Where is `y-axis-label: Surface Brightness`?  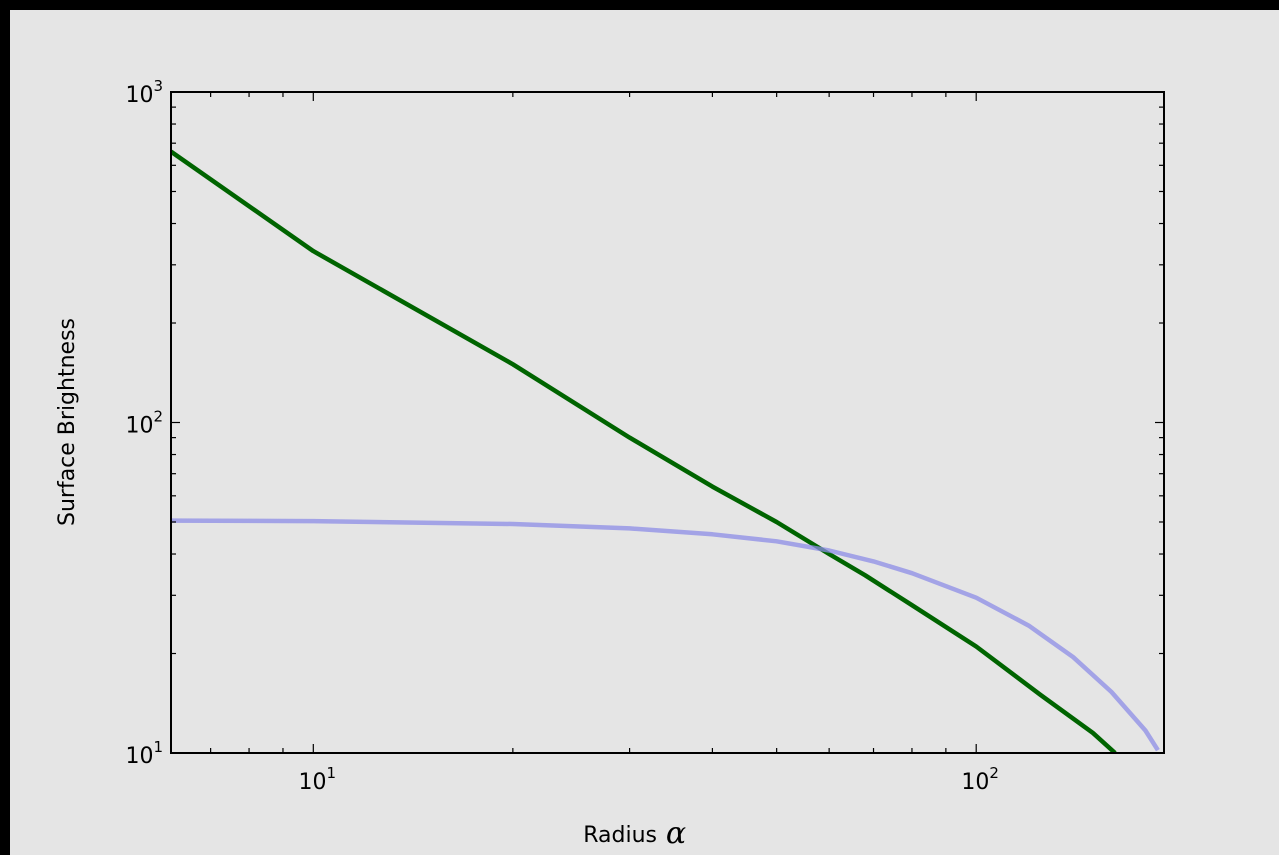
y-axis-label: Surface Brightness is located at coordinates (67, 422).